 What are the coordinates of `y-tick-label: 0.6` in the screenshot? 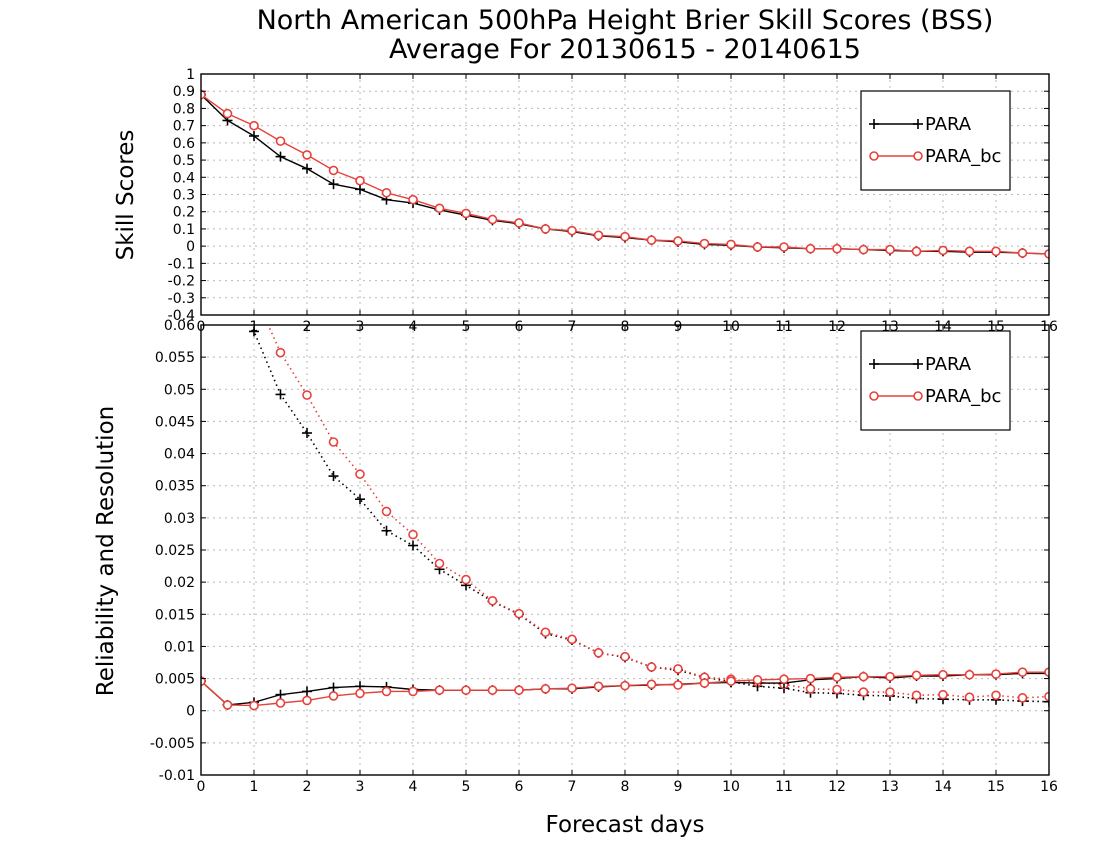 It's located at (184, 144).